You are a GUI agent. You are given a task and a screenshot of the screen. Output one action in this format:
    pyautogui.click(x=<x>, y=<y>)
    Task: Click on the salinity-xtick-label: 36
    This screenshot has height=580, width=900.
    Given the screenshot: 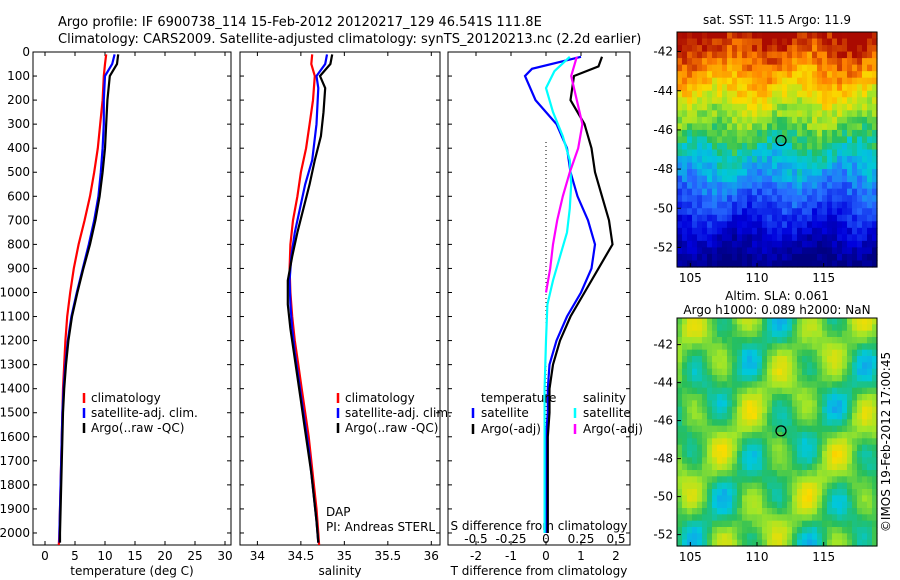 What is the action you would take?
    pyautogui.click(x=431, y=556)
    